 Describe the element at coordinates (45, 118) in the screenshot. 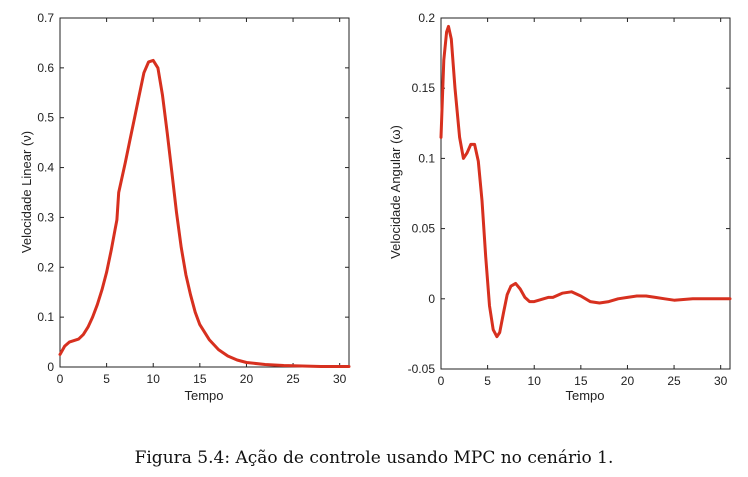

I see `y-tick-label: 0.5` at that location.